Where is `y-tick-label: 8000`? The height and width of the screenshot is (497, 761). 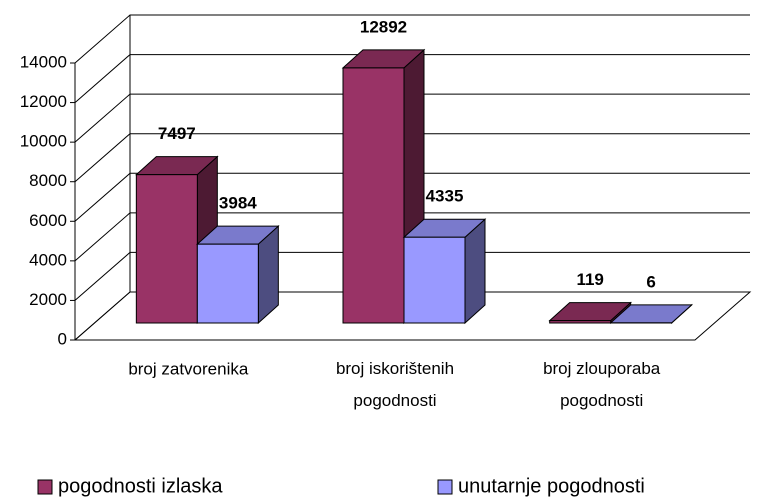
y-tick-label: 8000 is located at coordinates (48, 180).